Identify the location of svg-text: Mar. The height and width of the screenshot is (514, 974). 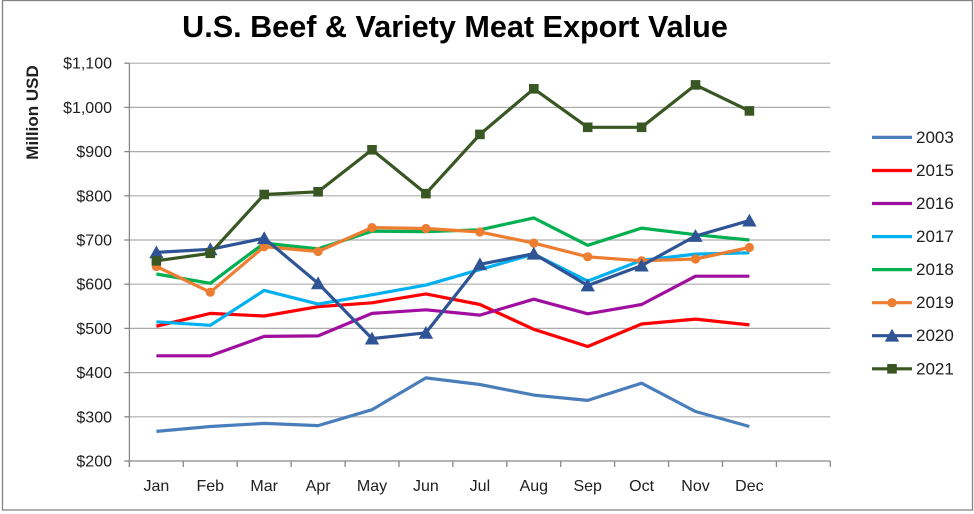
(264, 486).